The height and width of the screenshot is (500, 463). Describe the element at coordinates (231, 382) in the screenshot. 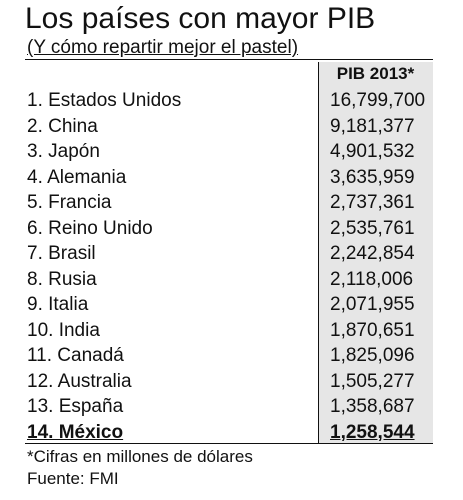

I see `table-row: 12. Australia 1,505,277` at that location.